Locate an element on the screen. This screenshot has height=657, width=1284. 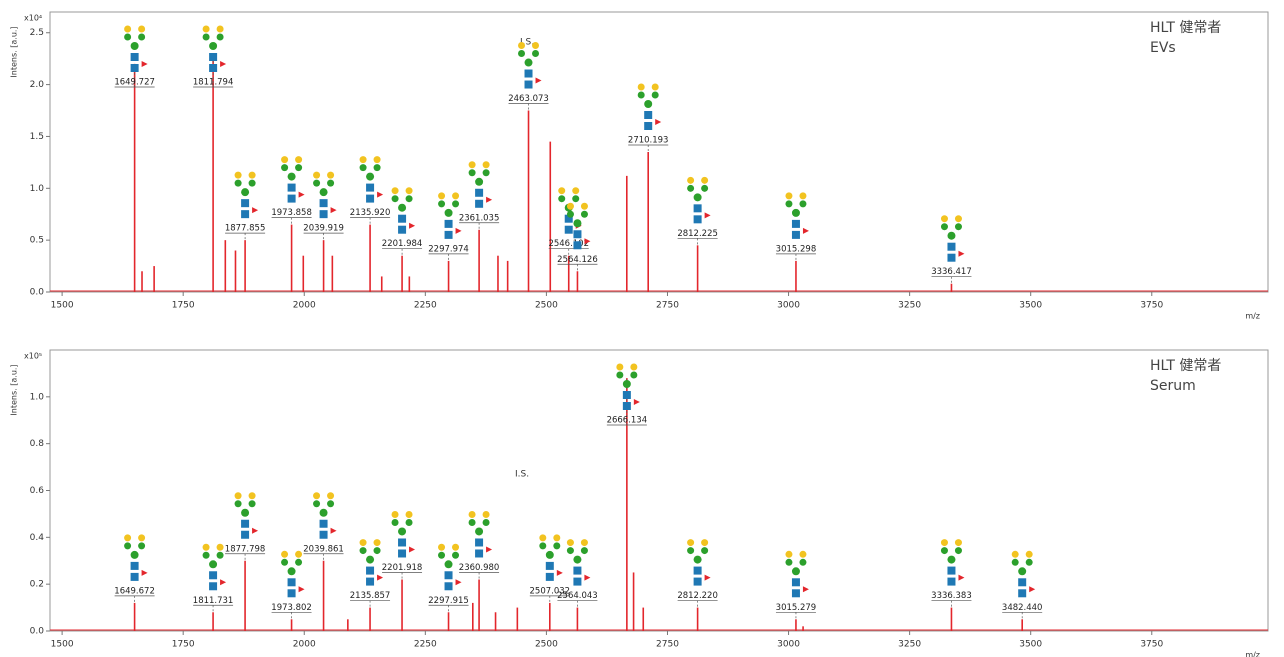
peak-label: 2710.193 is located at coordinates (648, 141).